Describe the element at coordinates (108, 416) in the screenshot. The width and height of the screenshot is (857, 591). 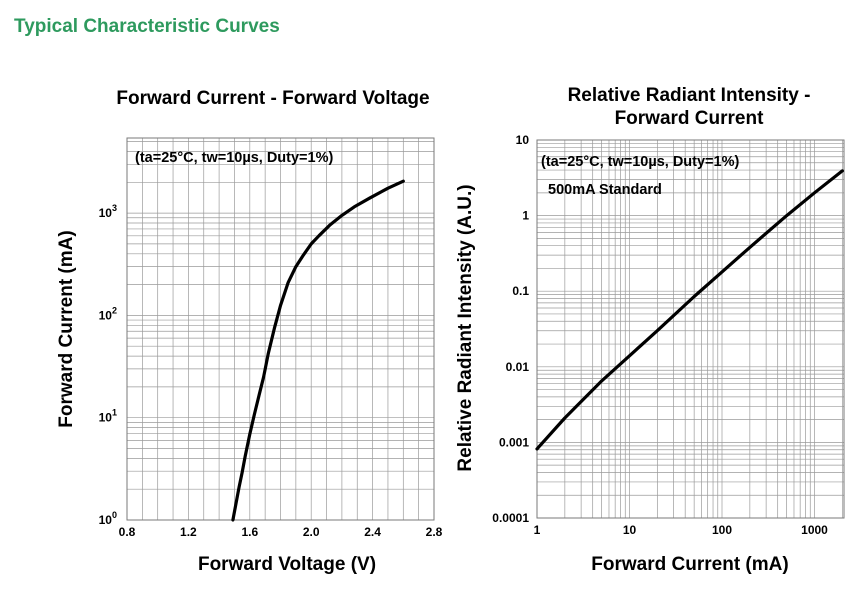
I see `chart1-y-tick-label: 10¹` at that location.